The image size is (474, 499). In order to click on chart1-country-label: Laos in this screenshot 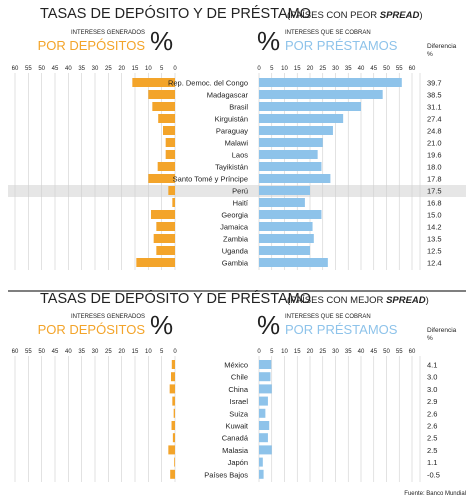, I will do `click(240, 155)`.